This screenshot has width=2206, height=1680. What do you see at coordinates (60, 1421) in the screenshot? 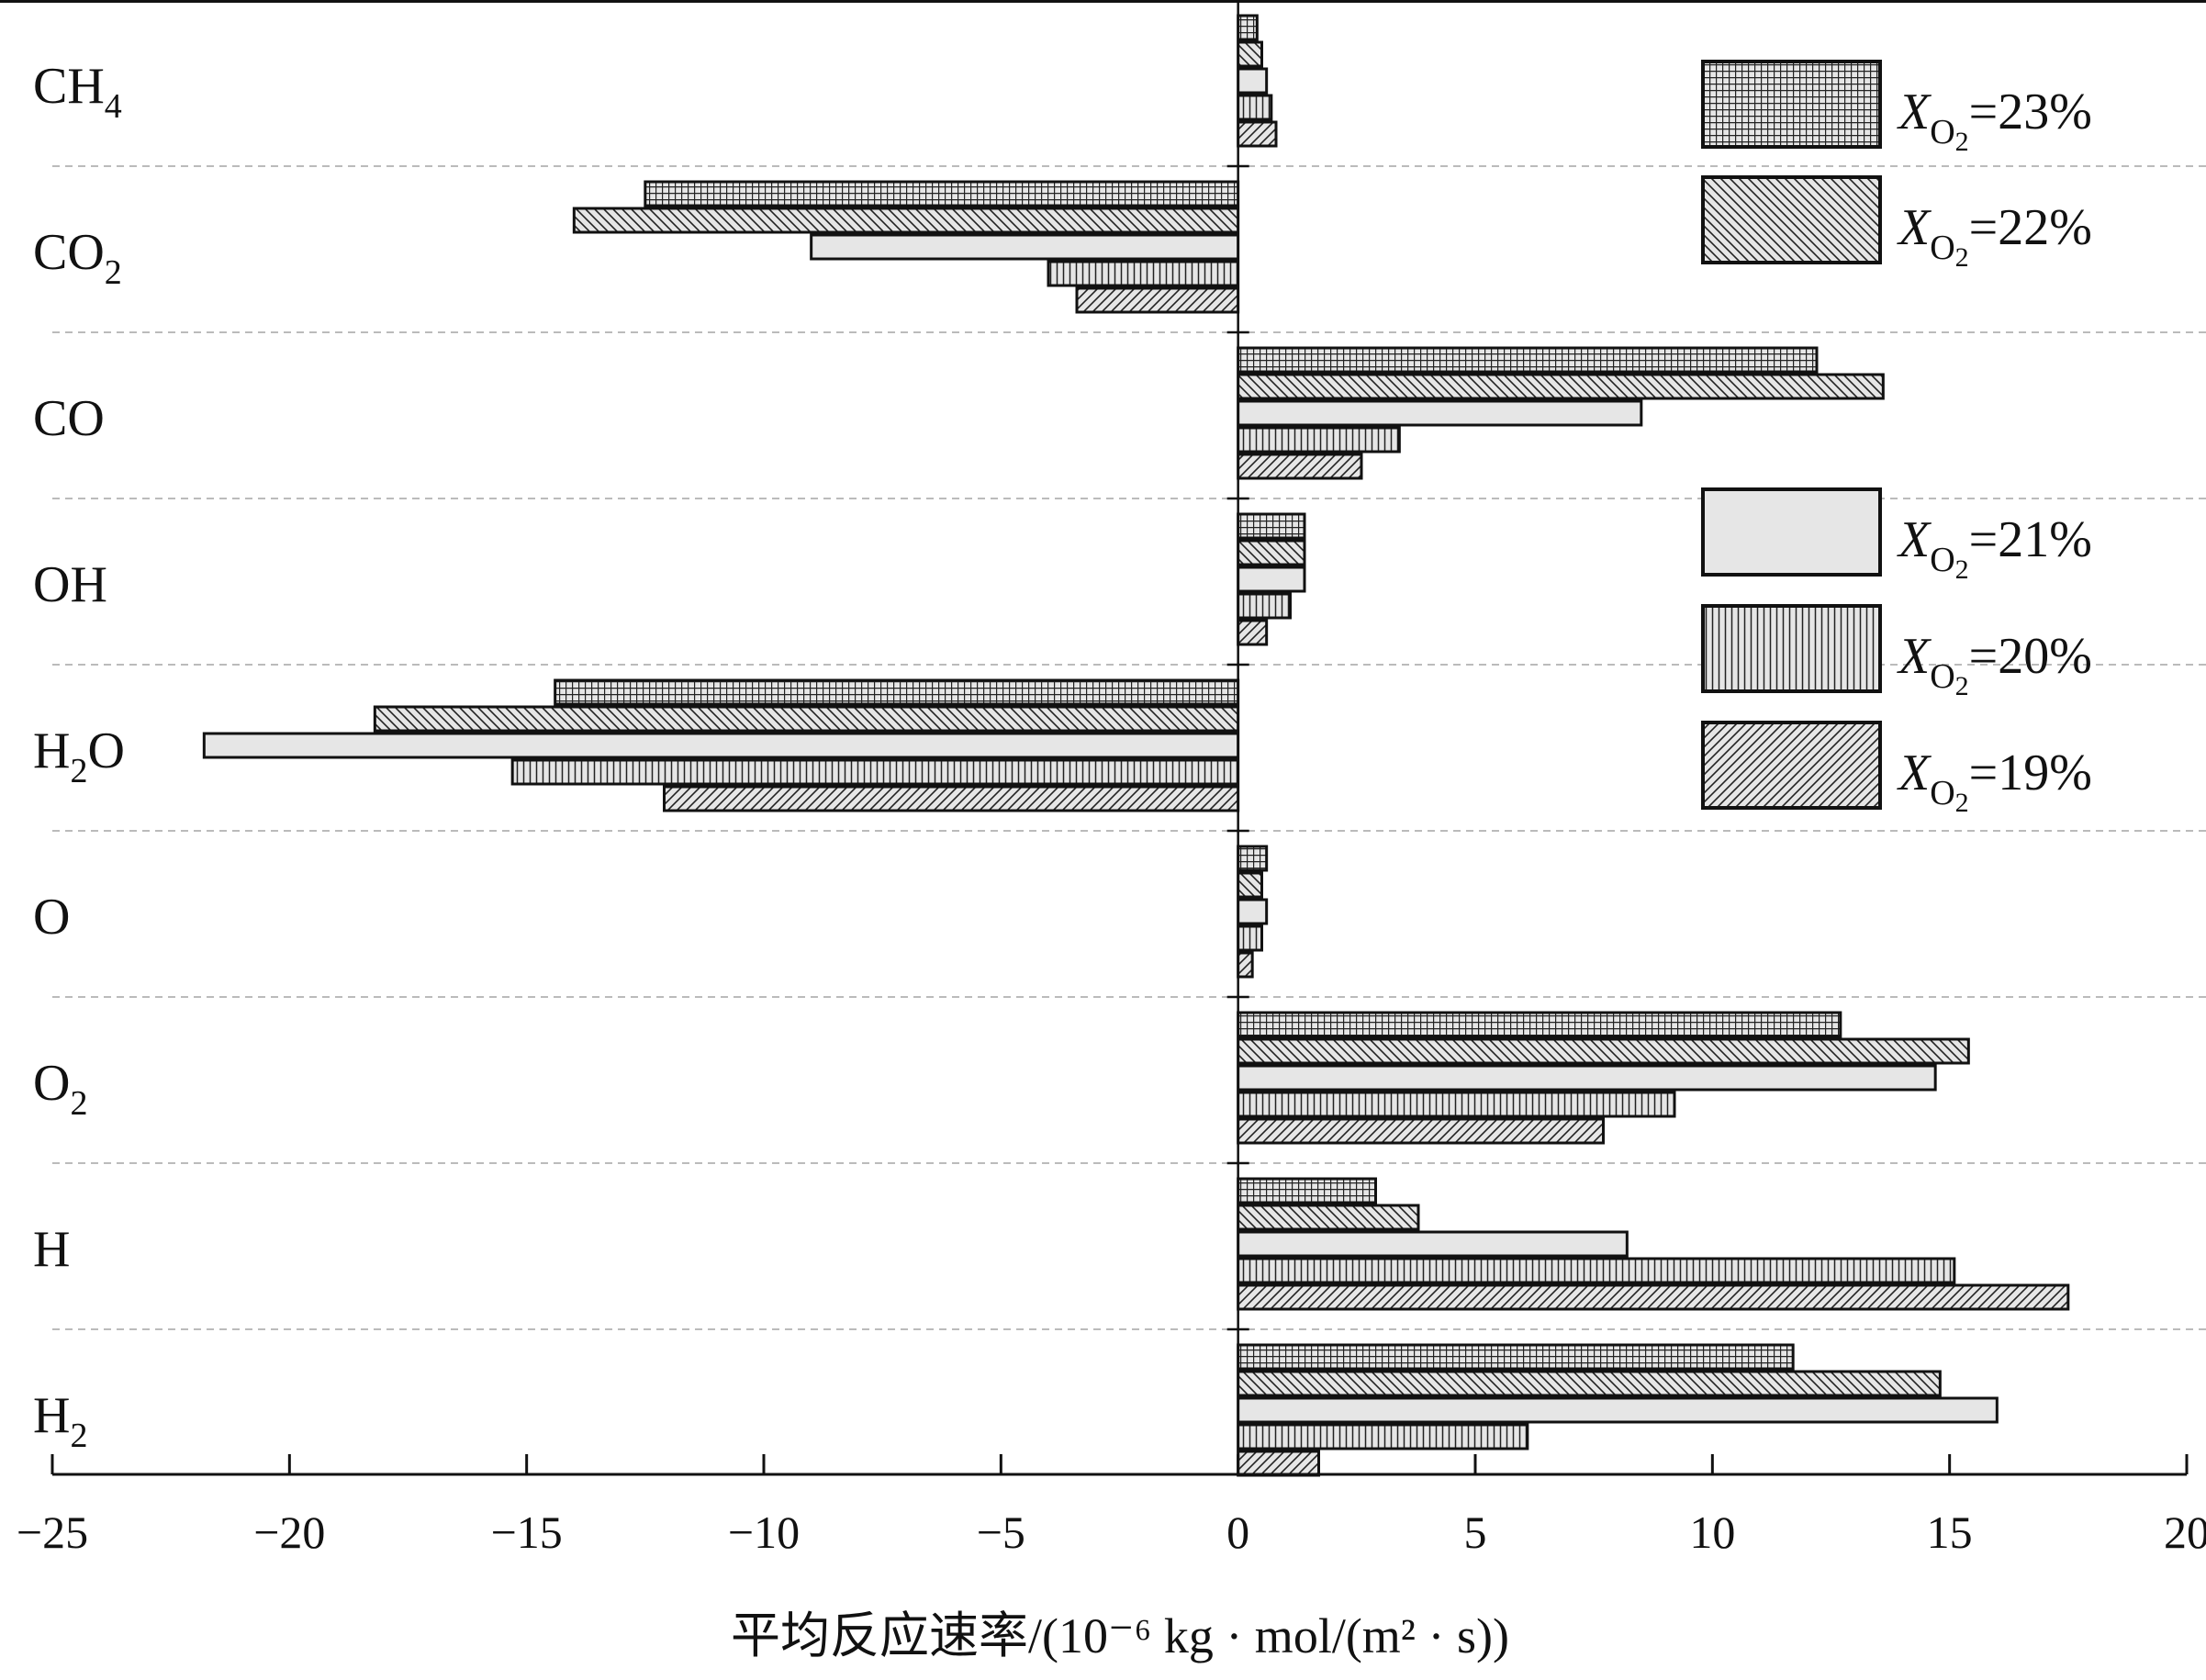
I see `category-label: H2` at bounding box center [60, 1421].